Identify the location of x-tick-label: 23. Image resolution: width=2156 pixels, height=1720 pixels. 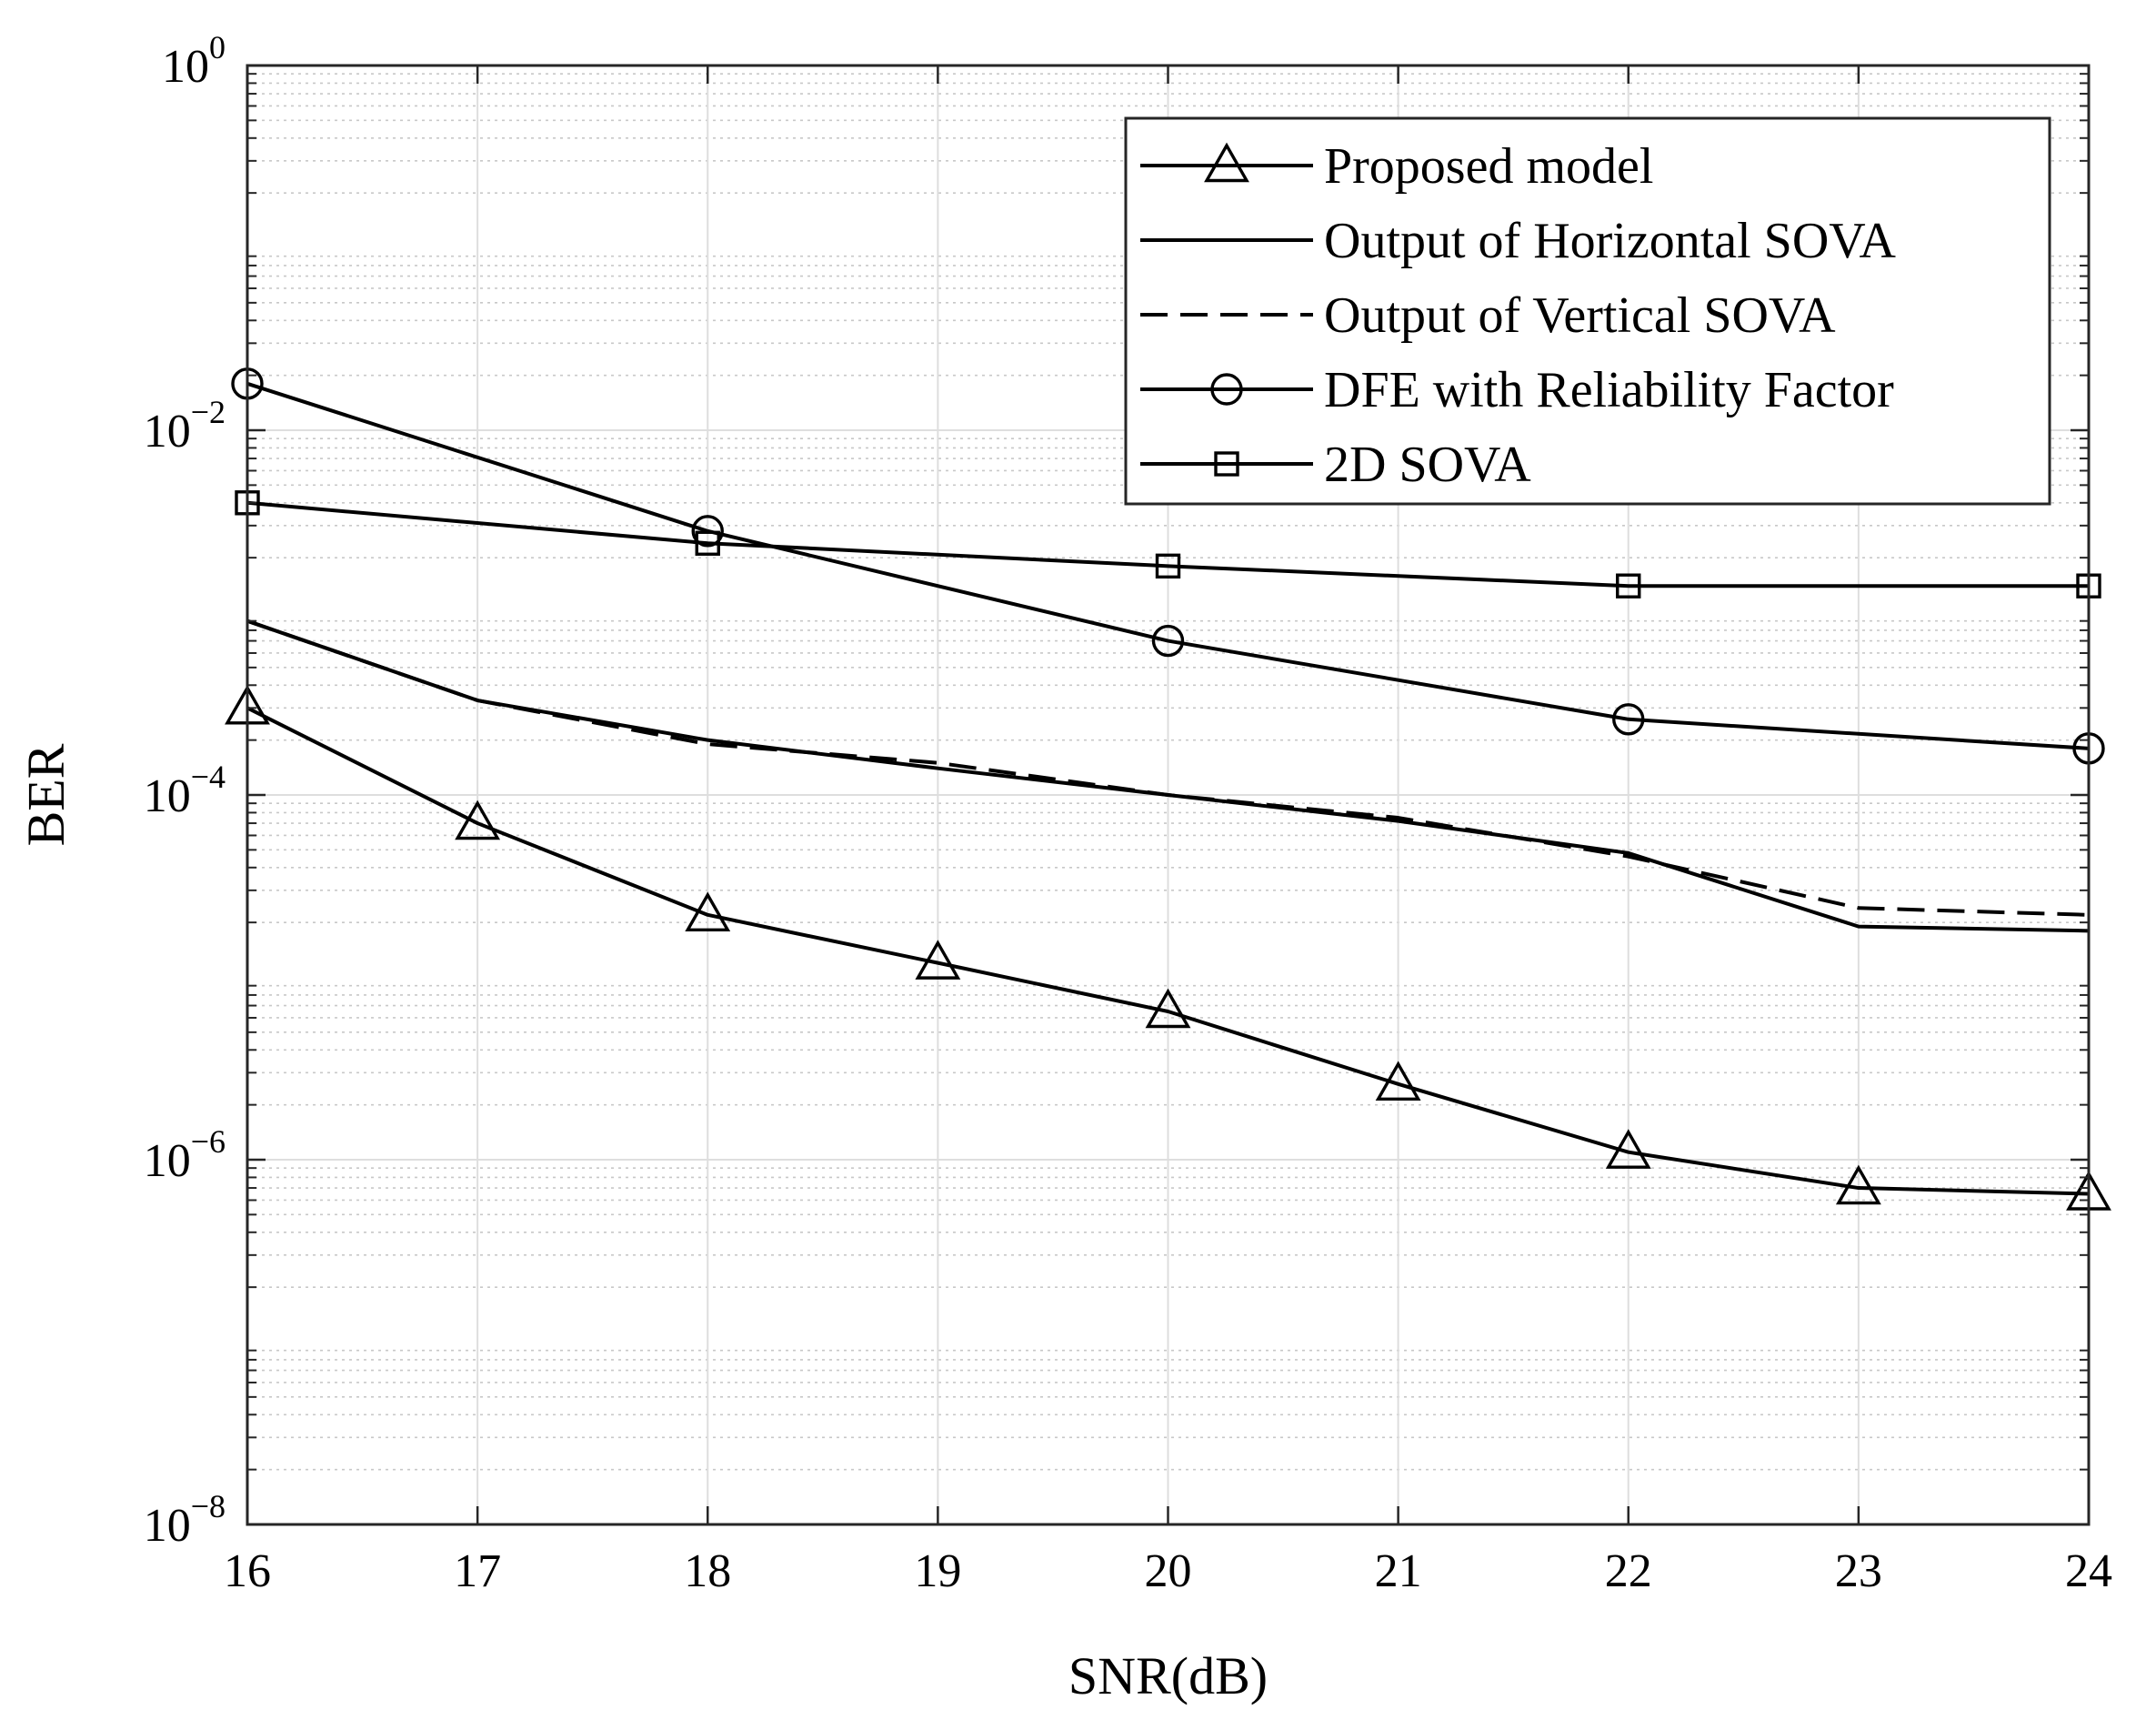
(1858, 1571).